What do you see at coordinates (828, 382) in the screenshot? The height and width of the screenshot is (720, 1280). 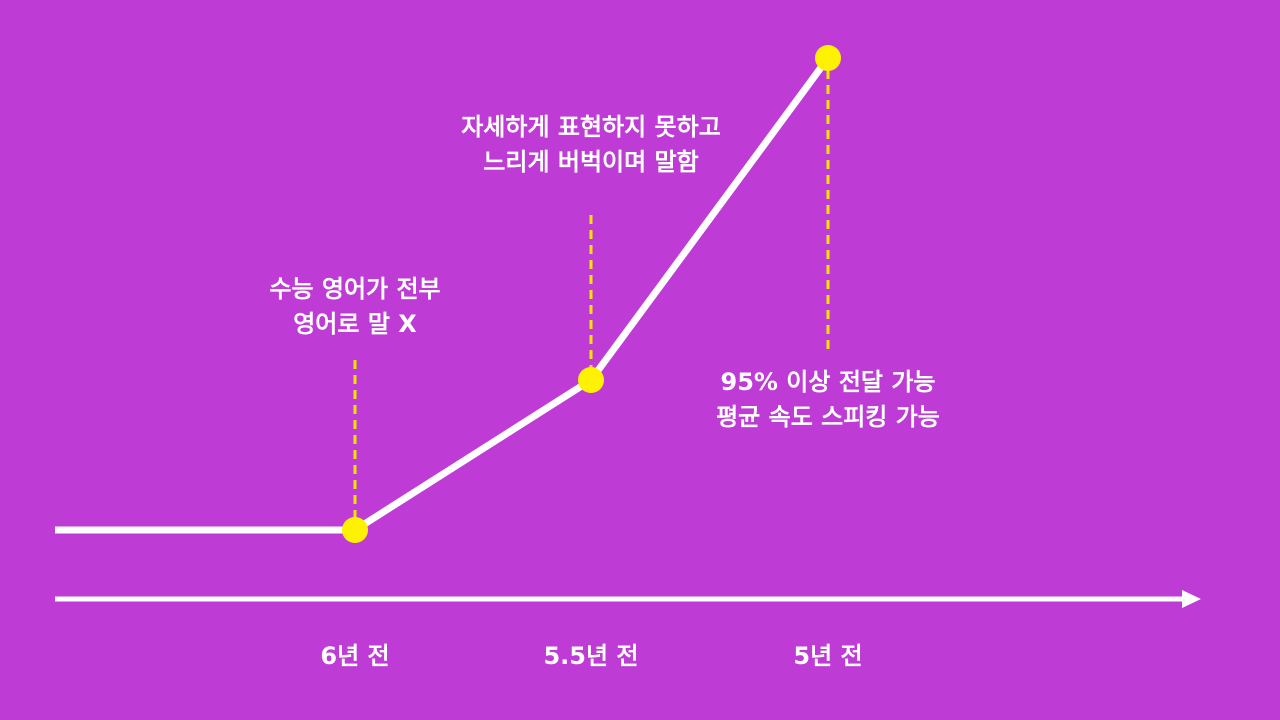 I see `milestone-note: 95% 이상 전달 가능` at bounding box center [828, 382].